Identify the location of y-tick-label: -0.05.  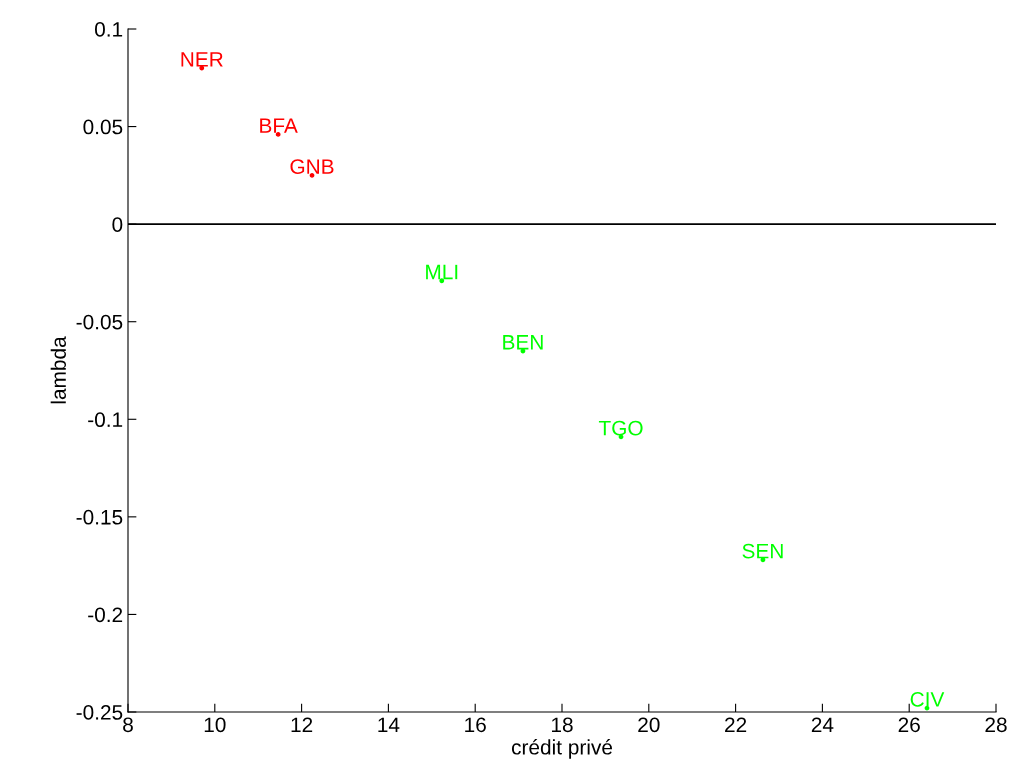
(99, 322).